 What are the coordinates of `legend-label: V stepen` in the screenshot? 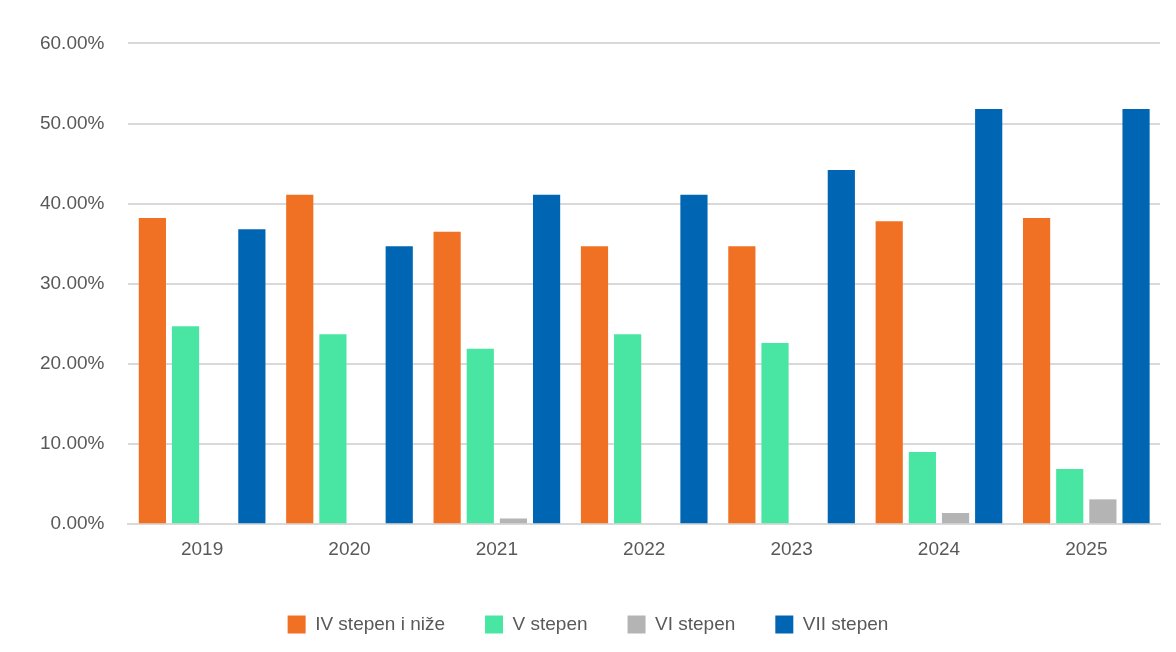 It's located at (550, 623).